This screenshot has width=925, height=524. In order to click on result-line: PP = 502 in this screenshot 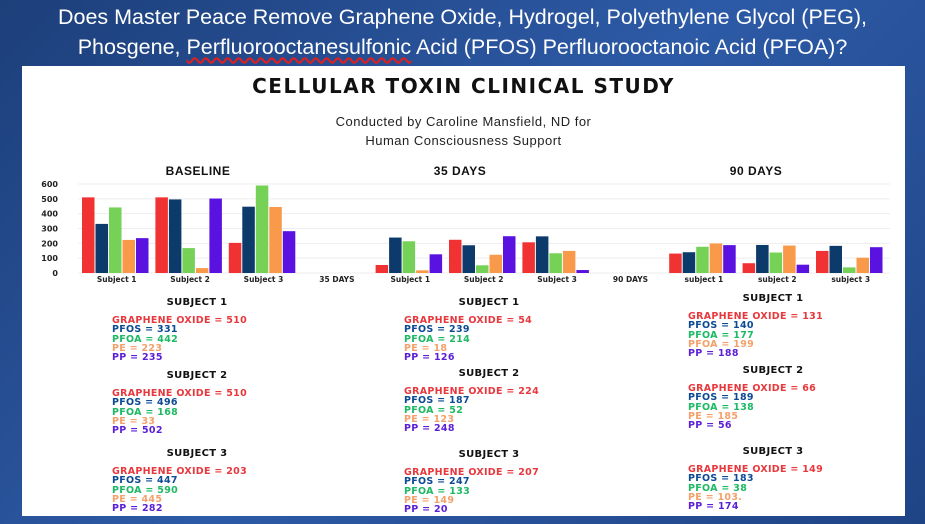, I will do `click(137, 431)`.